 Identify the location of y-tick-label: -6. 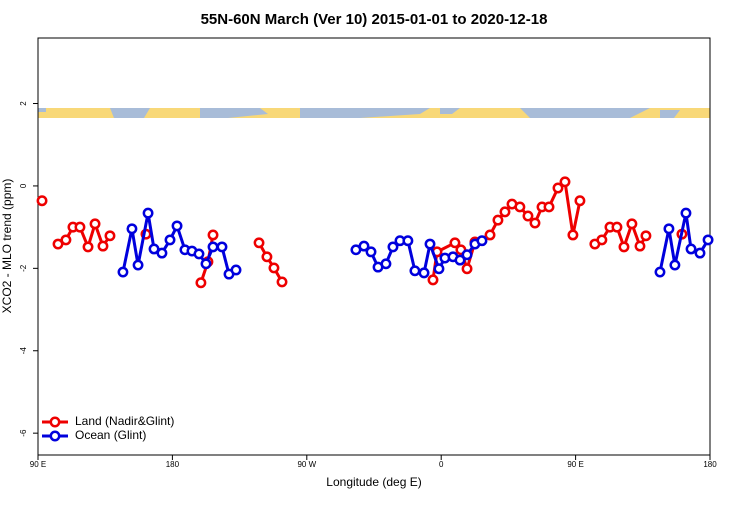
(23, 433).